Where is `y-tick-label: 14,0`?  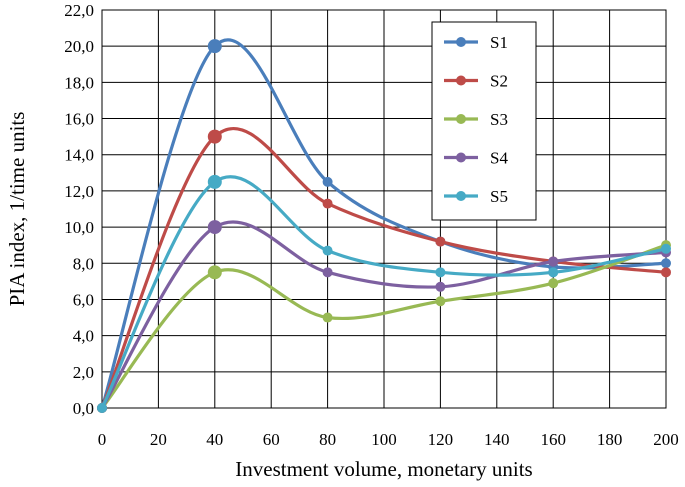
y-tick-label: 14,0 is located at coordinates (79, 155).